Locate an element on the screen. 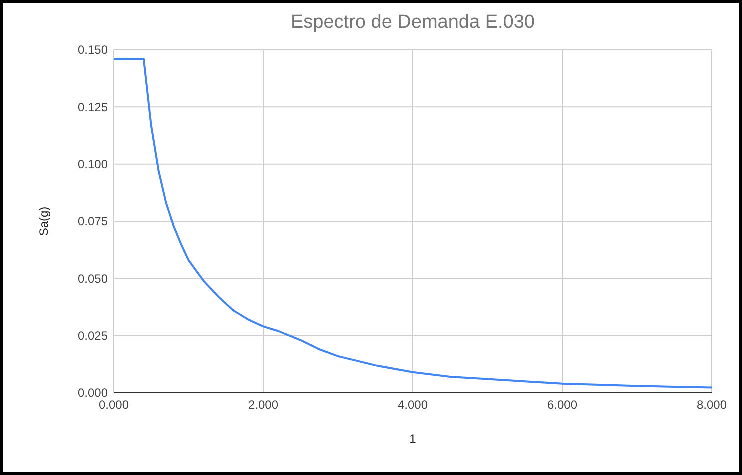 The height and width of the screenshot is (475, 742). y-tick-label: 0.100 is located at coordinates (93, 165).